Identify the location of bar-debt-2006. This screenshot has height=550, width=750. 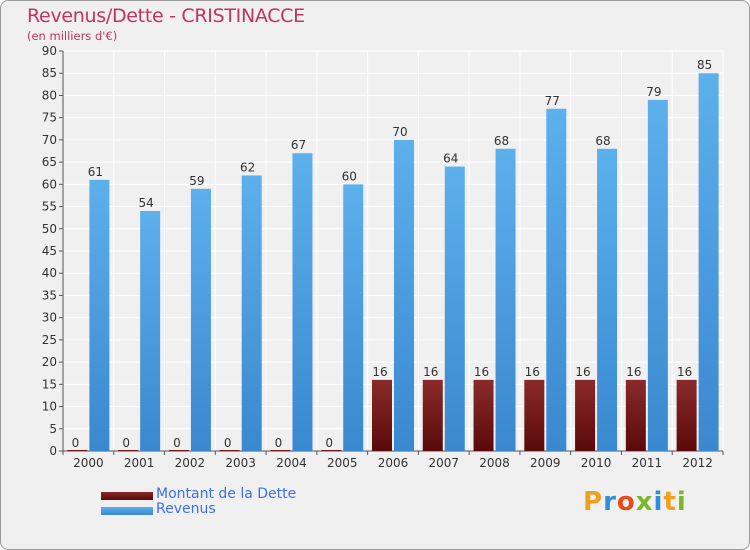
(382, 415).